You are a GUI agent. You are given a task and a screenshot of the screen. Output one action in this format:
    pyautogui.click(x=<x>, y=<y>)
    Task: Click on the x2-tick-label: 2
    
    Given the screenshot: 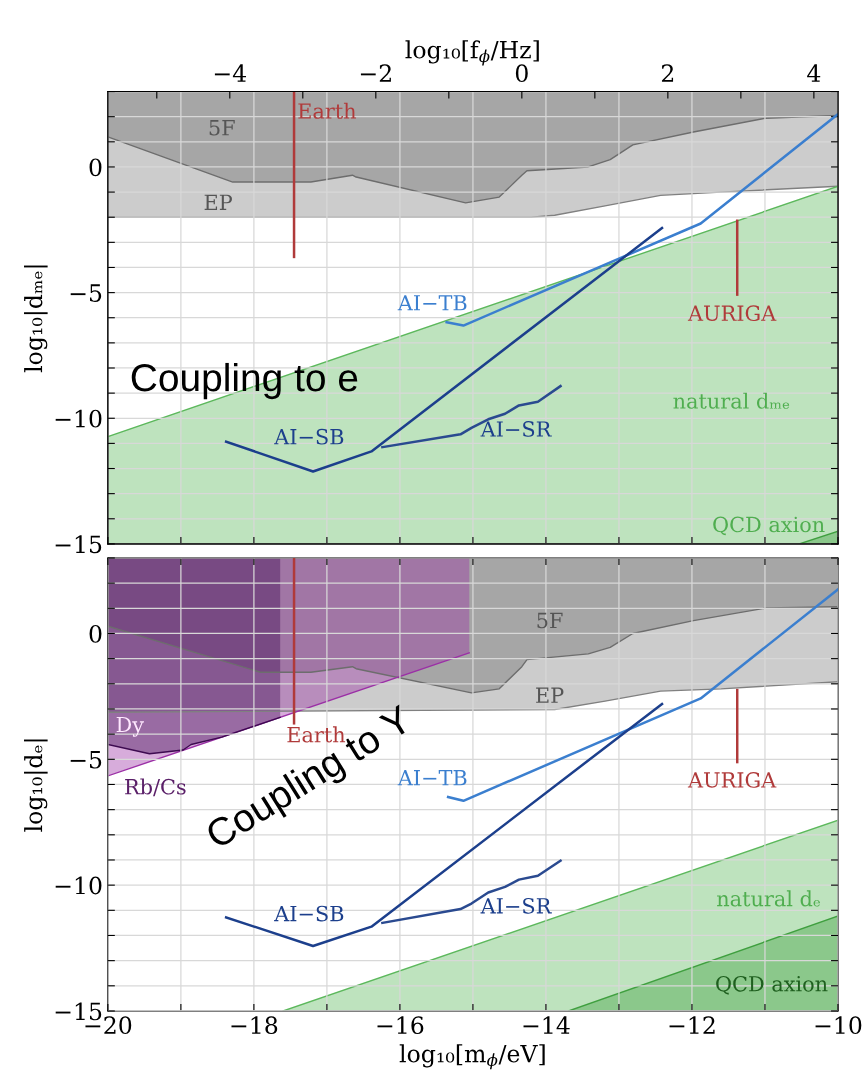 What is the action you would take?
    pyautogui.click(x=667, y=73)
    